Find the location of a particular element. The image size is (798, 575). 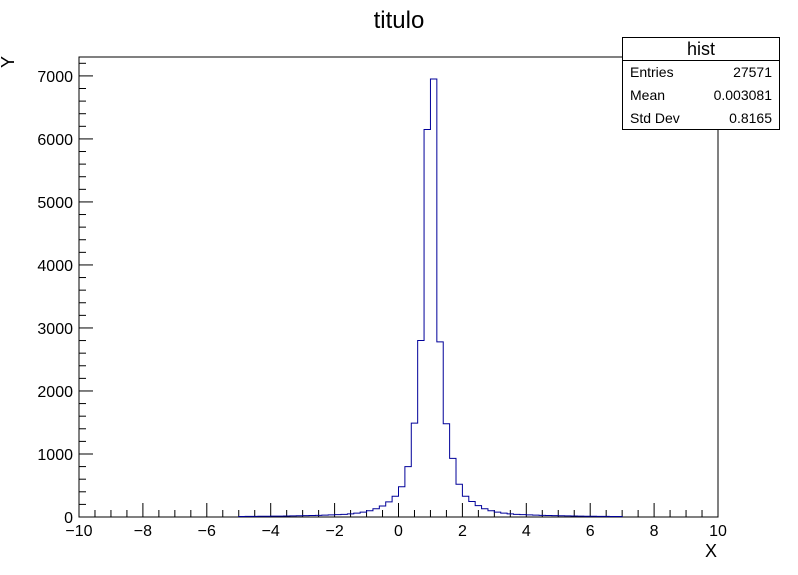

x-tick-label: −4 is located at coordinates (271, 531).